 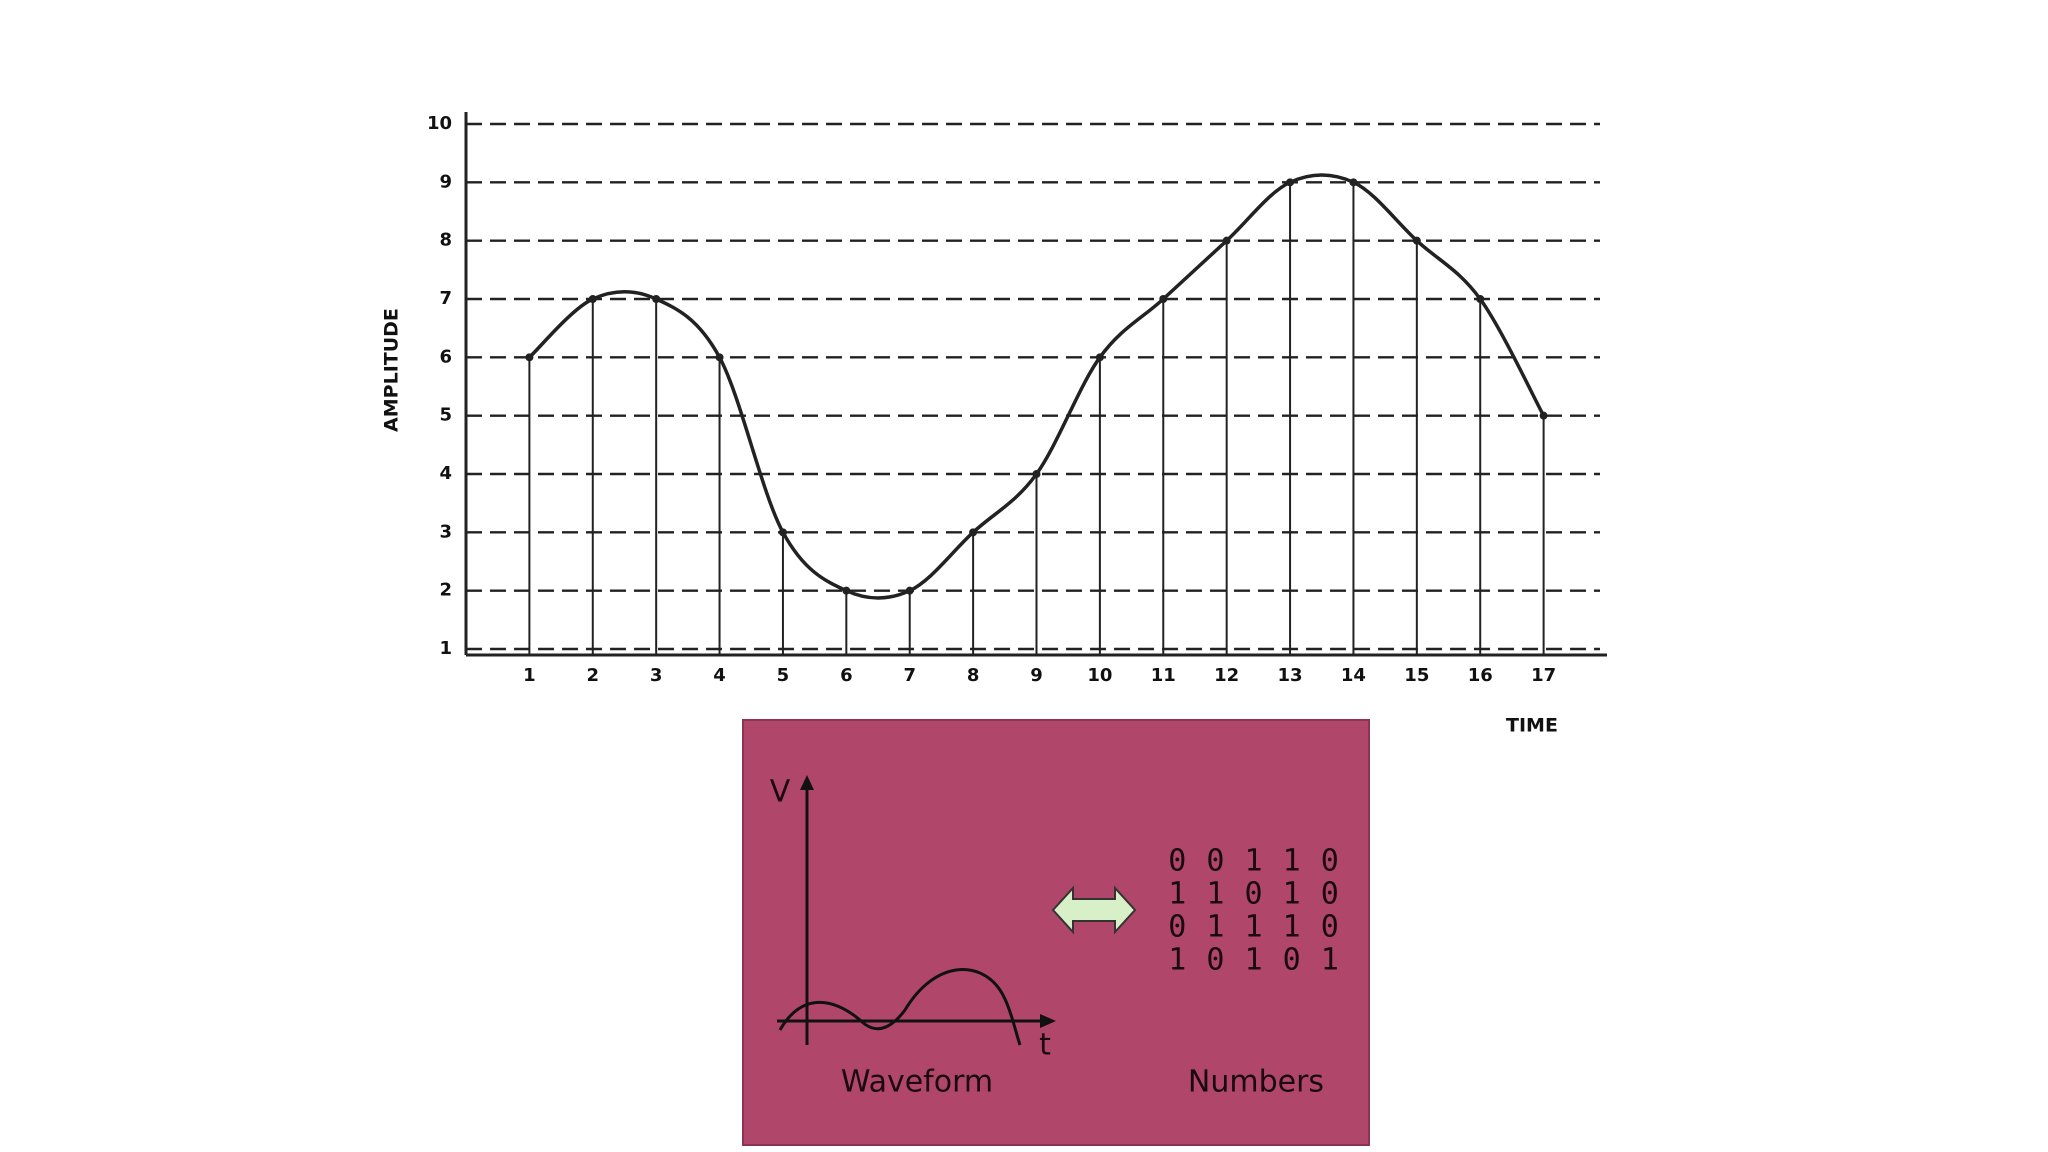 What do you see at coordinates (973, 675) in the screenshot?
I see `x-tick-label: 8` at bounding box center [973, 675].